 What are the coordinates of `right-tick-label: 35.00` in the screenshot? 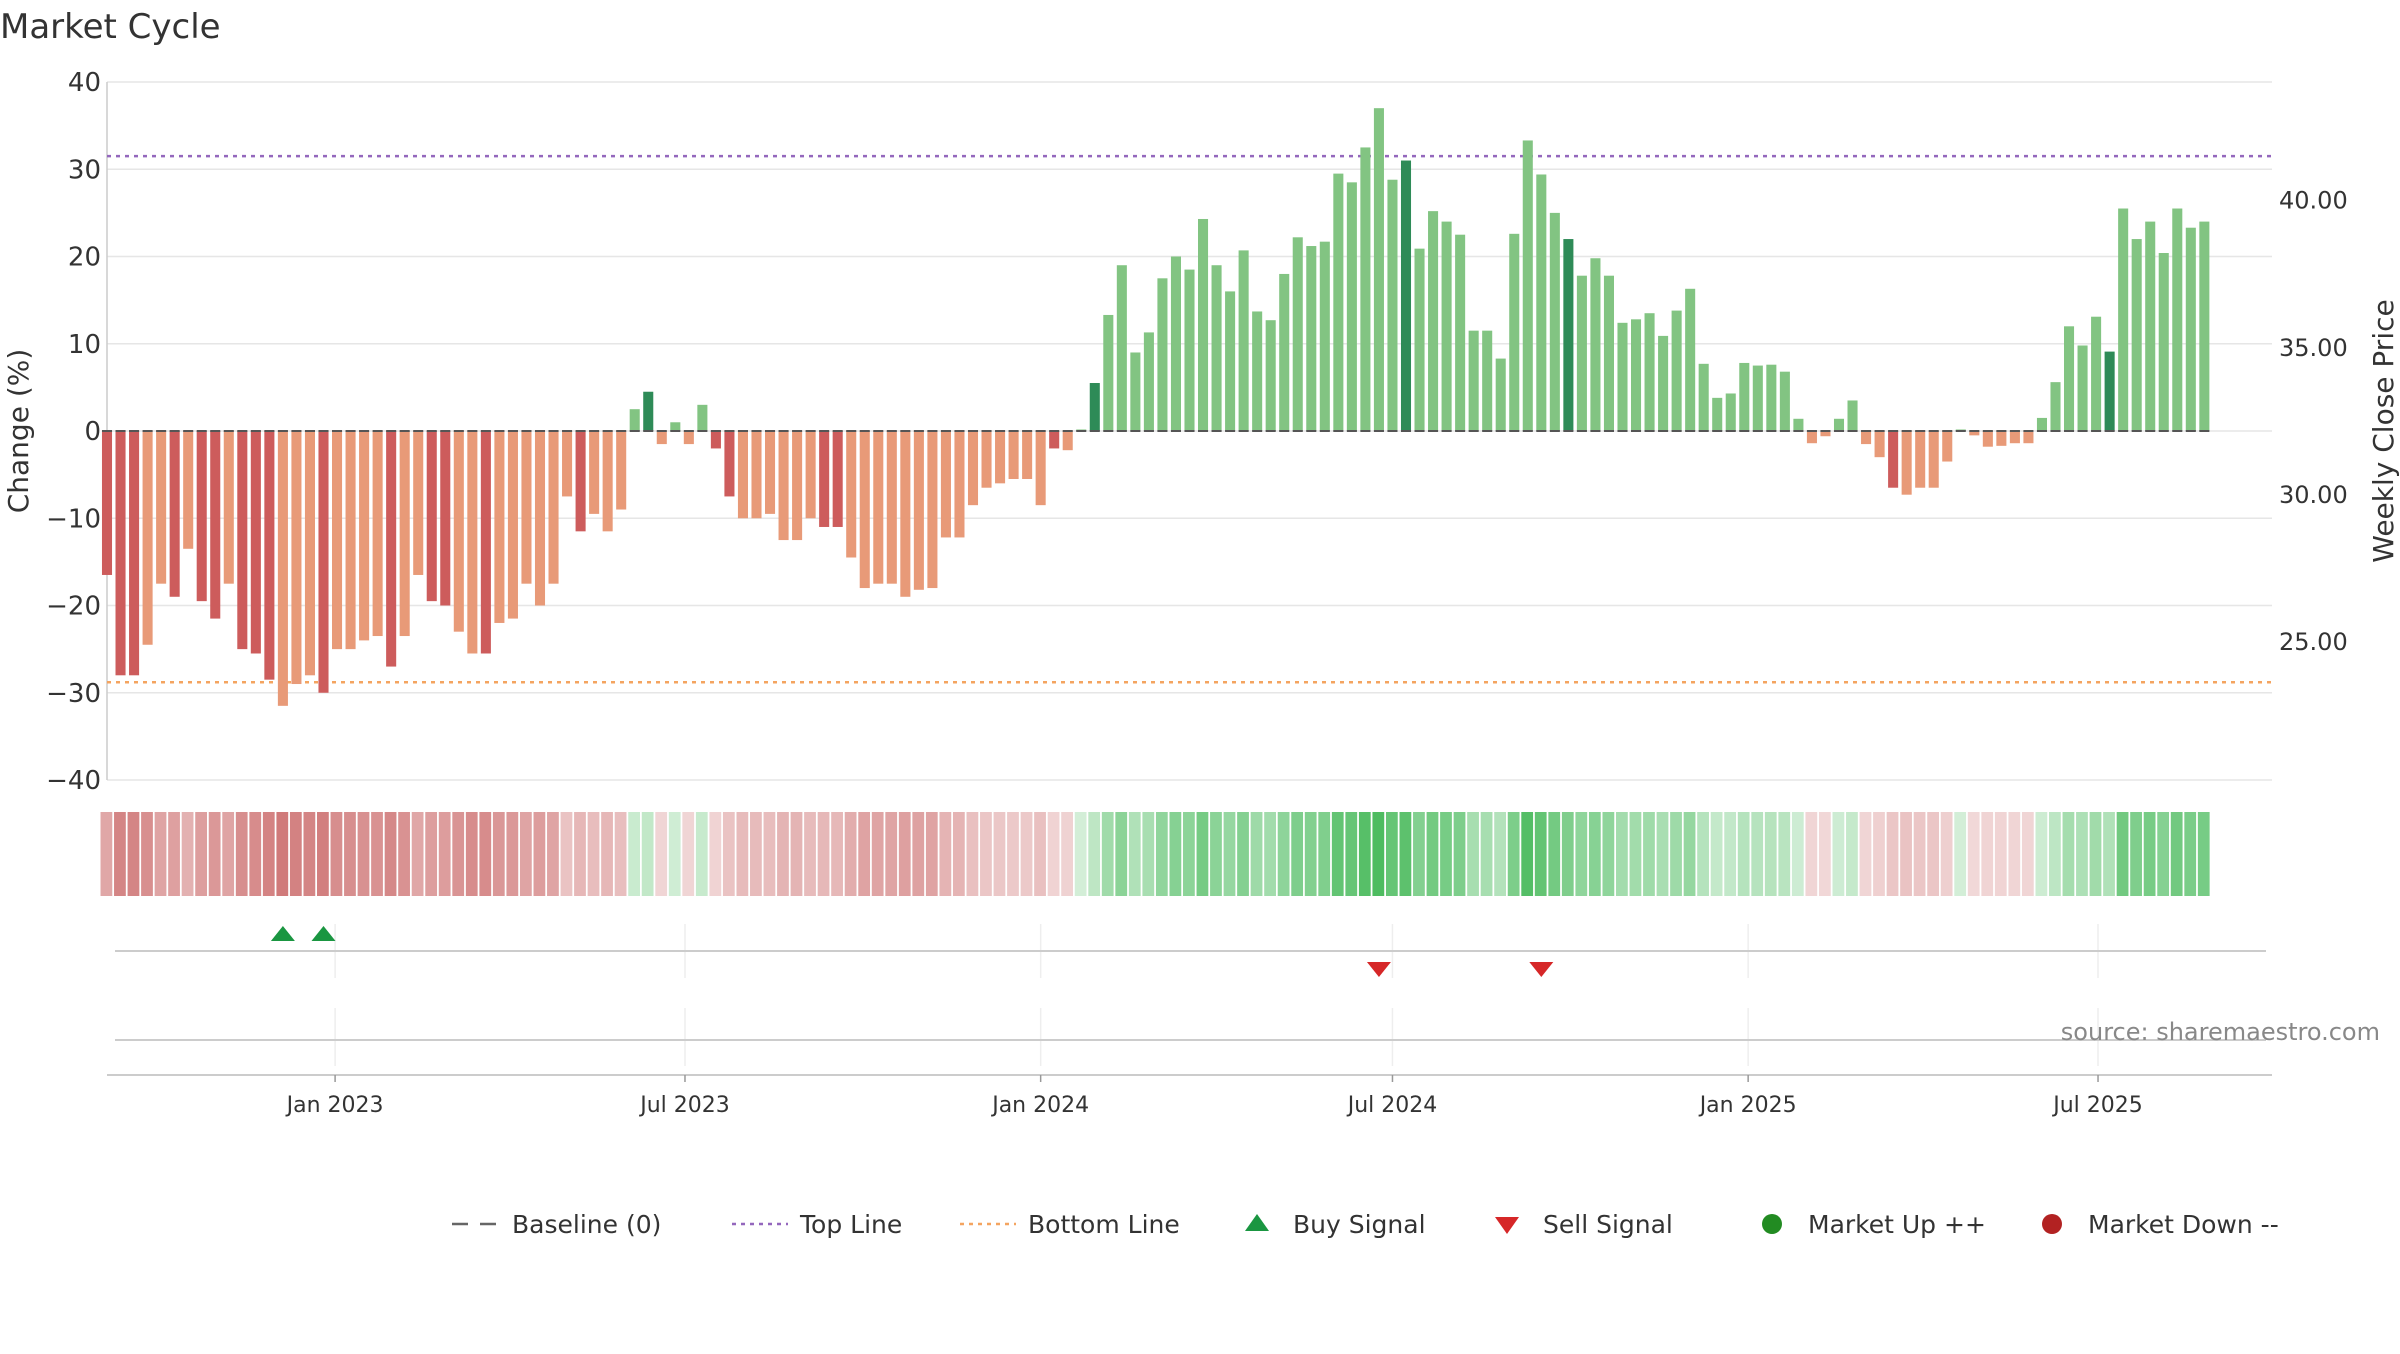 It's located at (2313, 348).